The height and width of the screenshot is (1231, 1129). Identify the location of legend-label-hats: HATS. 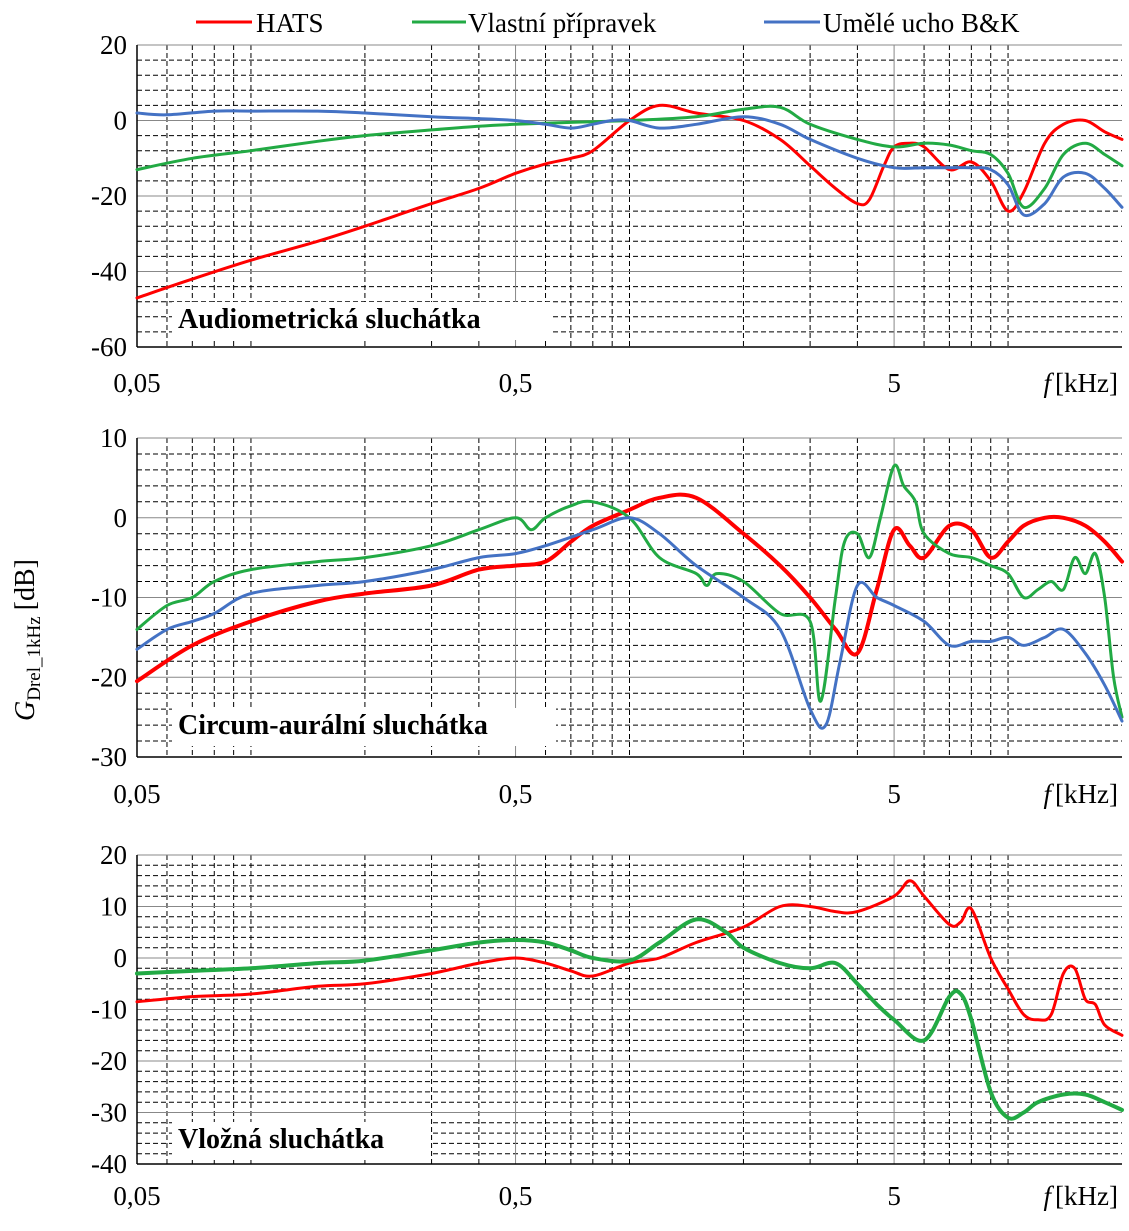
(290, 23).